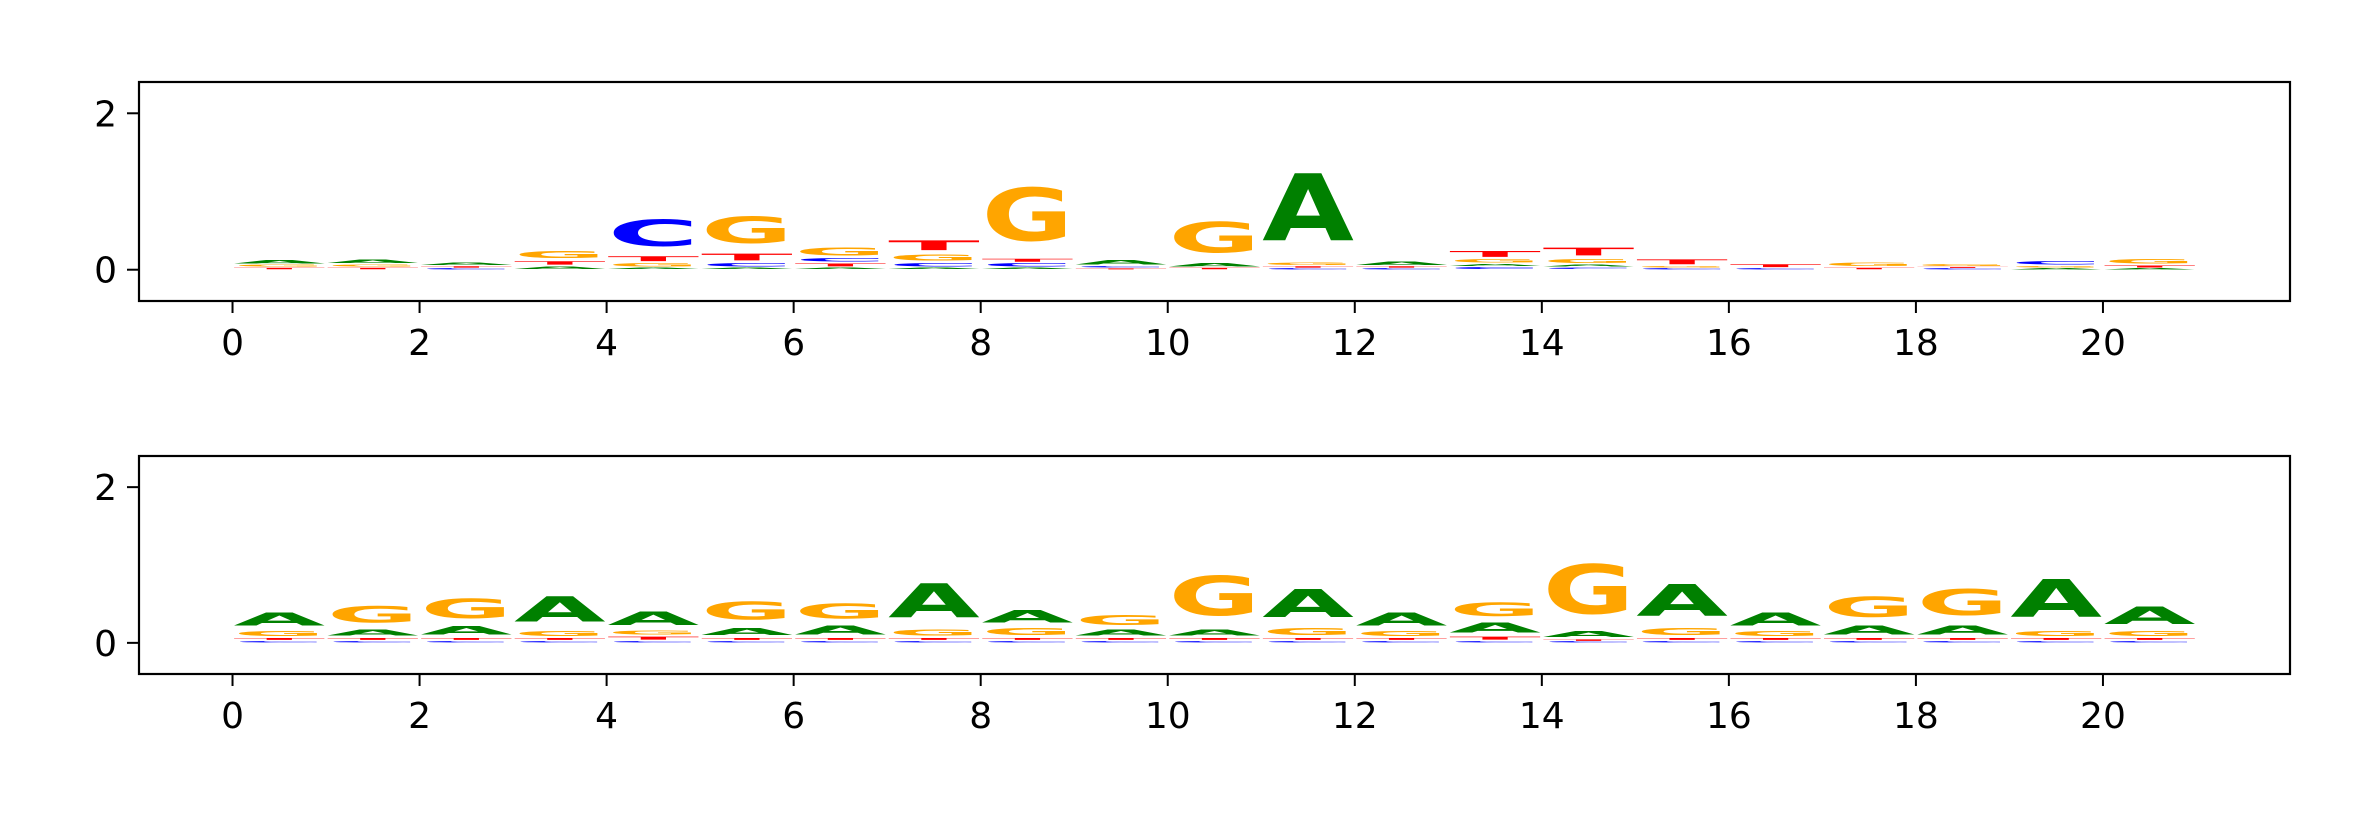 Image resolution: width=2362 pixels, height=826 pixels. I want to click on x-tick-label: 6, so click(793, 716).